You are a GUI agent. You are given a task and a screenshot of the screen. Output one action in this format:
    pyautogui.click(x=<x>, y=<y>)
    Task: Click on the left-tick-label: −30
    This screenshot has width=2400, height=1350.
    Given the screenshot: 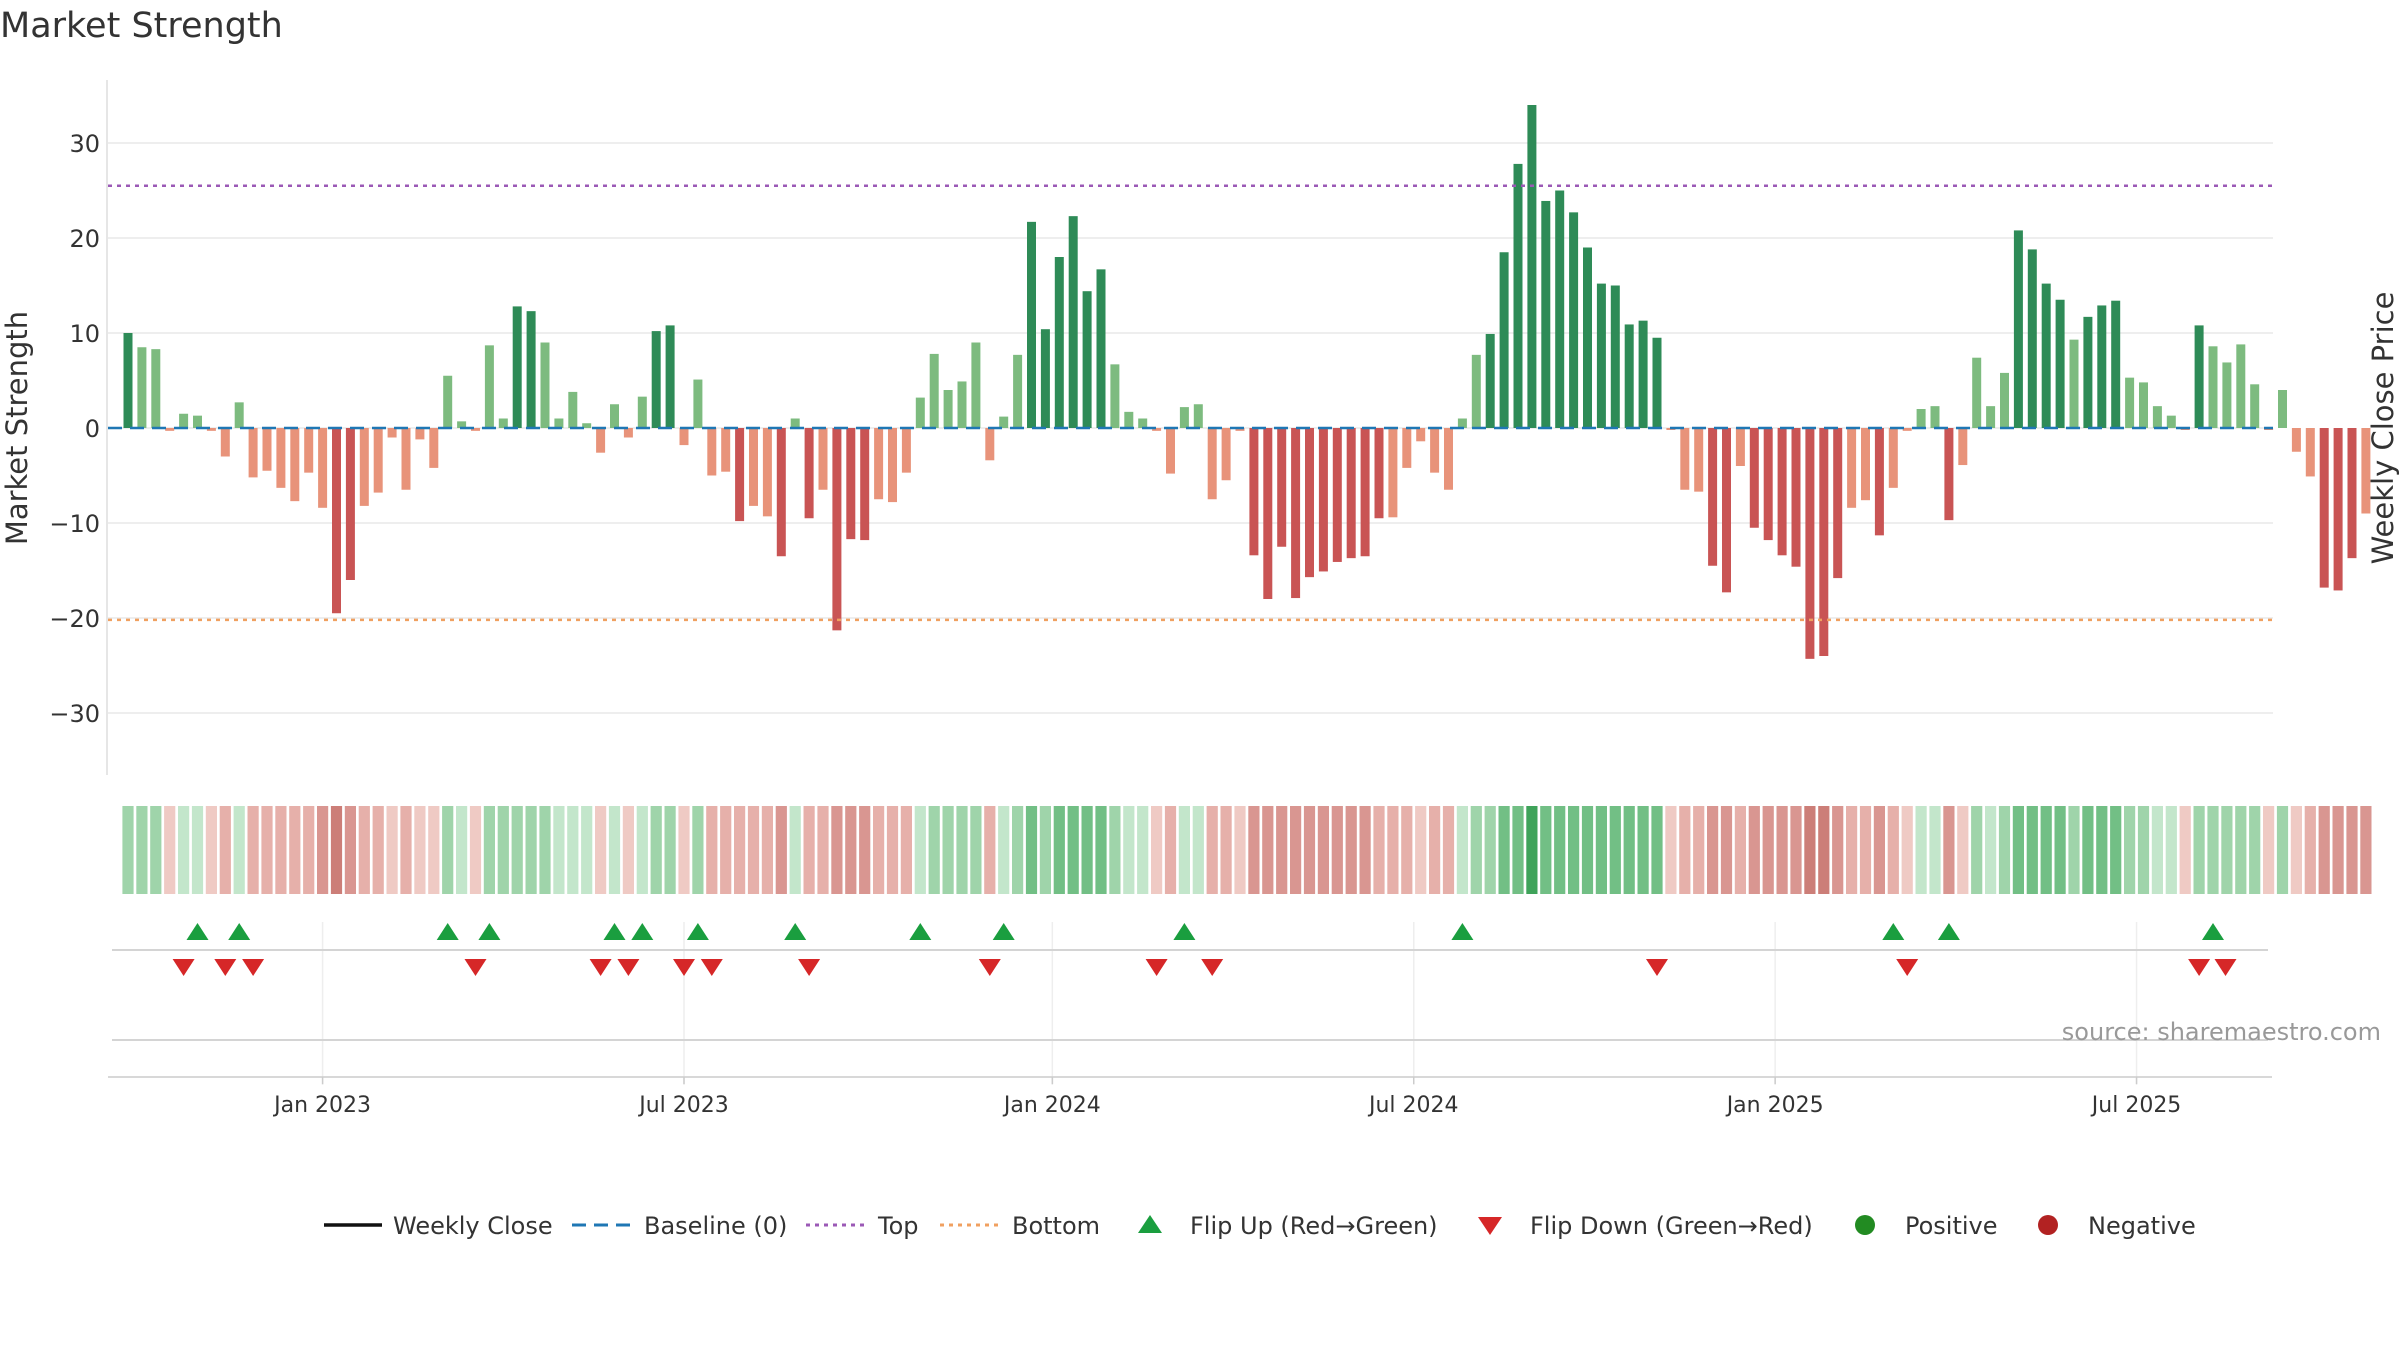 What is the action you would take?
    pyautogui.click(x=74, y=714)
    